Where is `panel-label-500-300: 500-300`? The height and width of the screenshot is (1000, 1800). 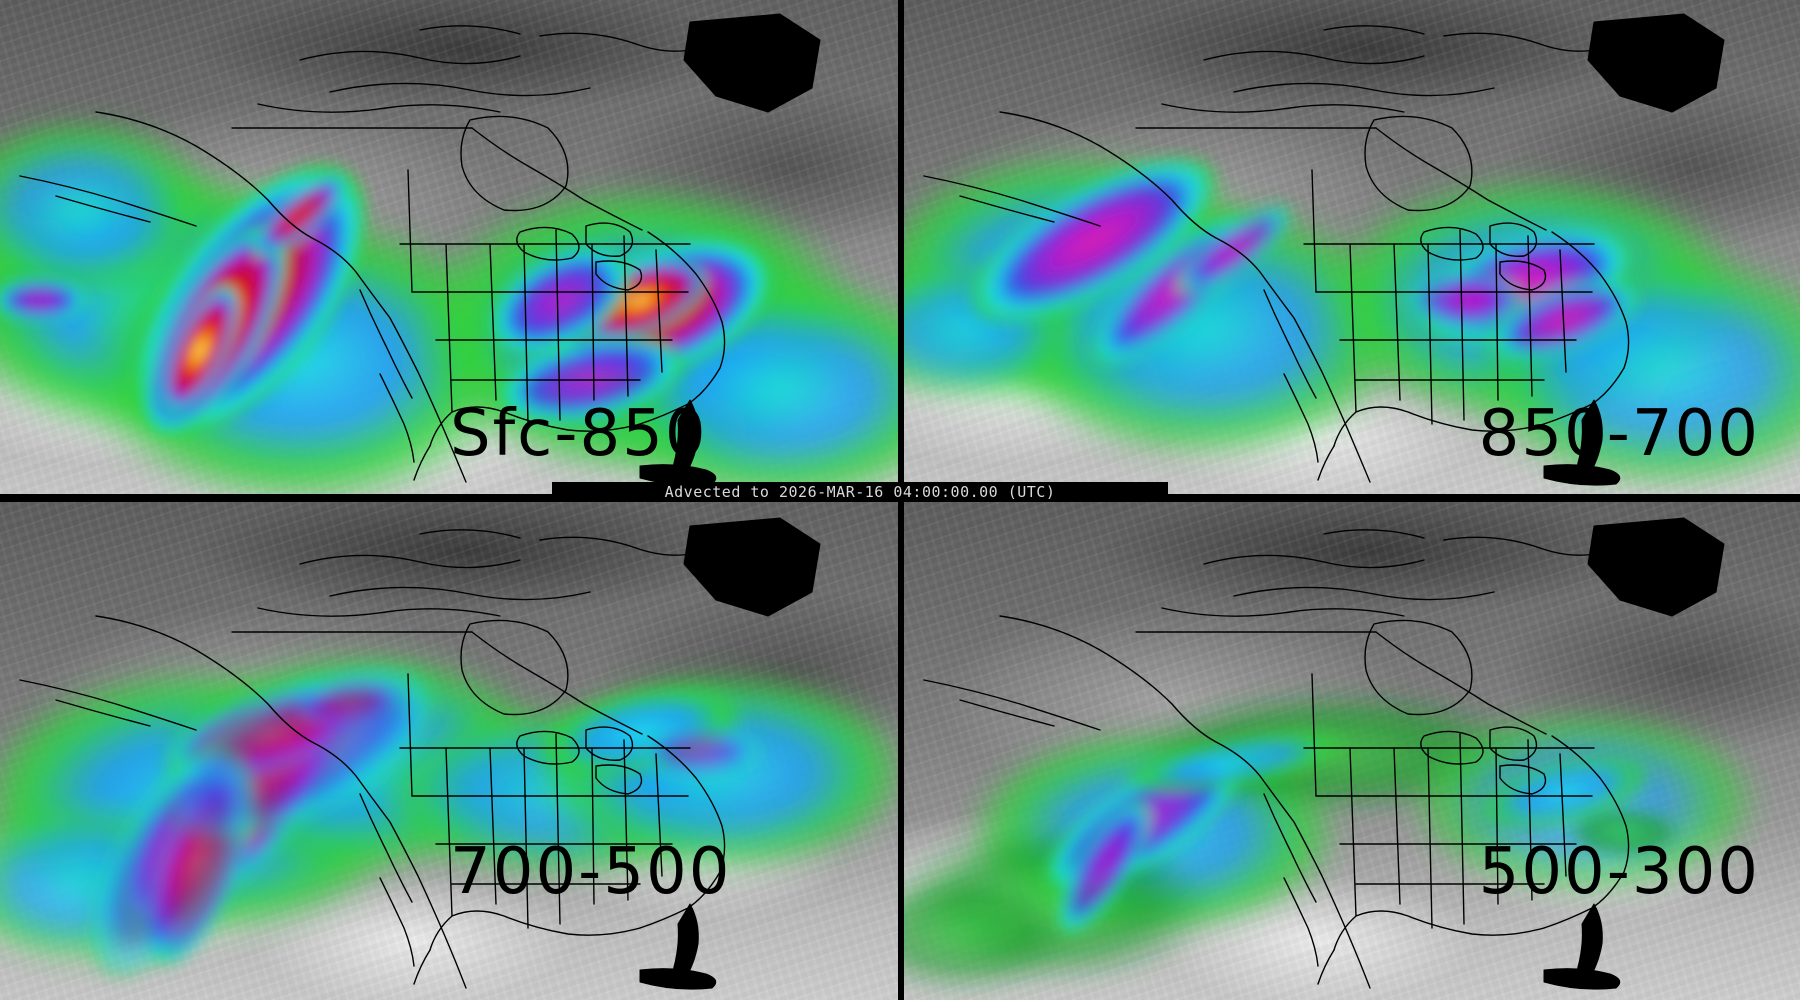 panel-label-500-300: 500-300 is located at coordinates (1619, 872).